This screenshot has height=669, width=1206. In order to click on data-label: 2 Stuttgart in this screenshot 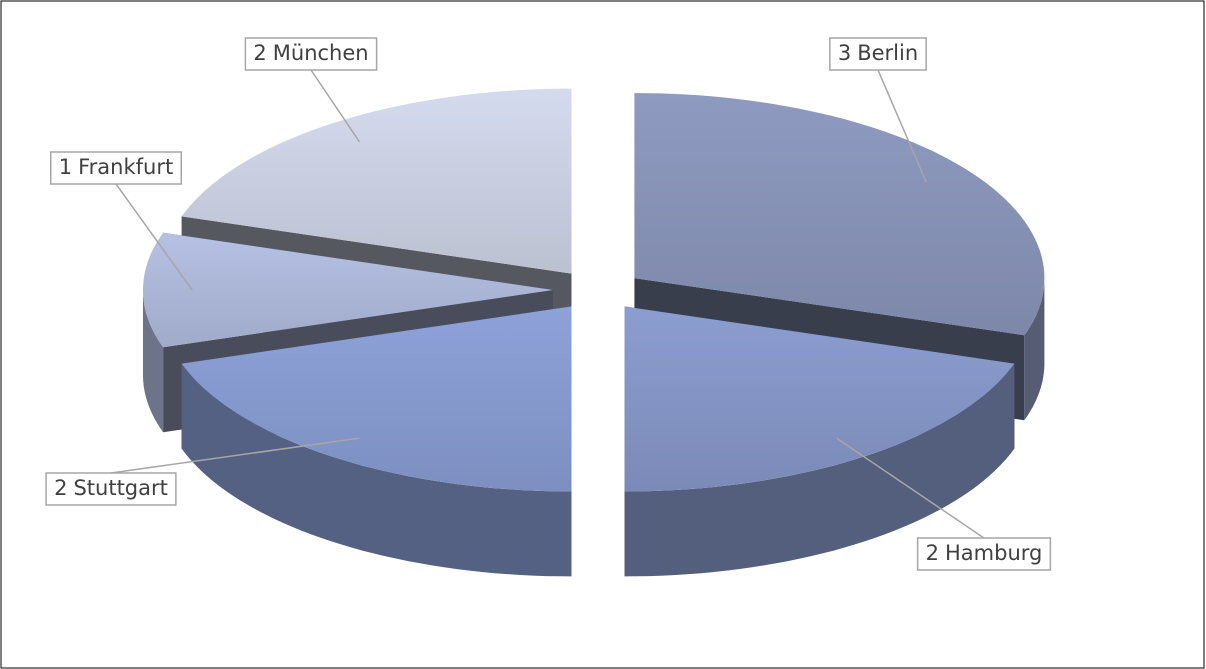, I will do `click(111, 488)`.